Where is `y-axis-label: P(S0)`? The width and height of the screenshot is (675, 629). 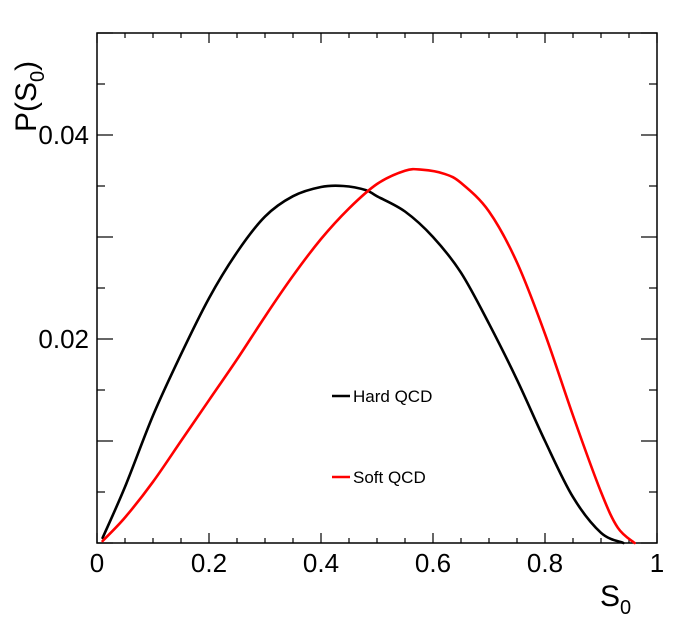 y-axis-label: P(S0) is located at coordinates (29, 96).